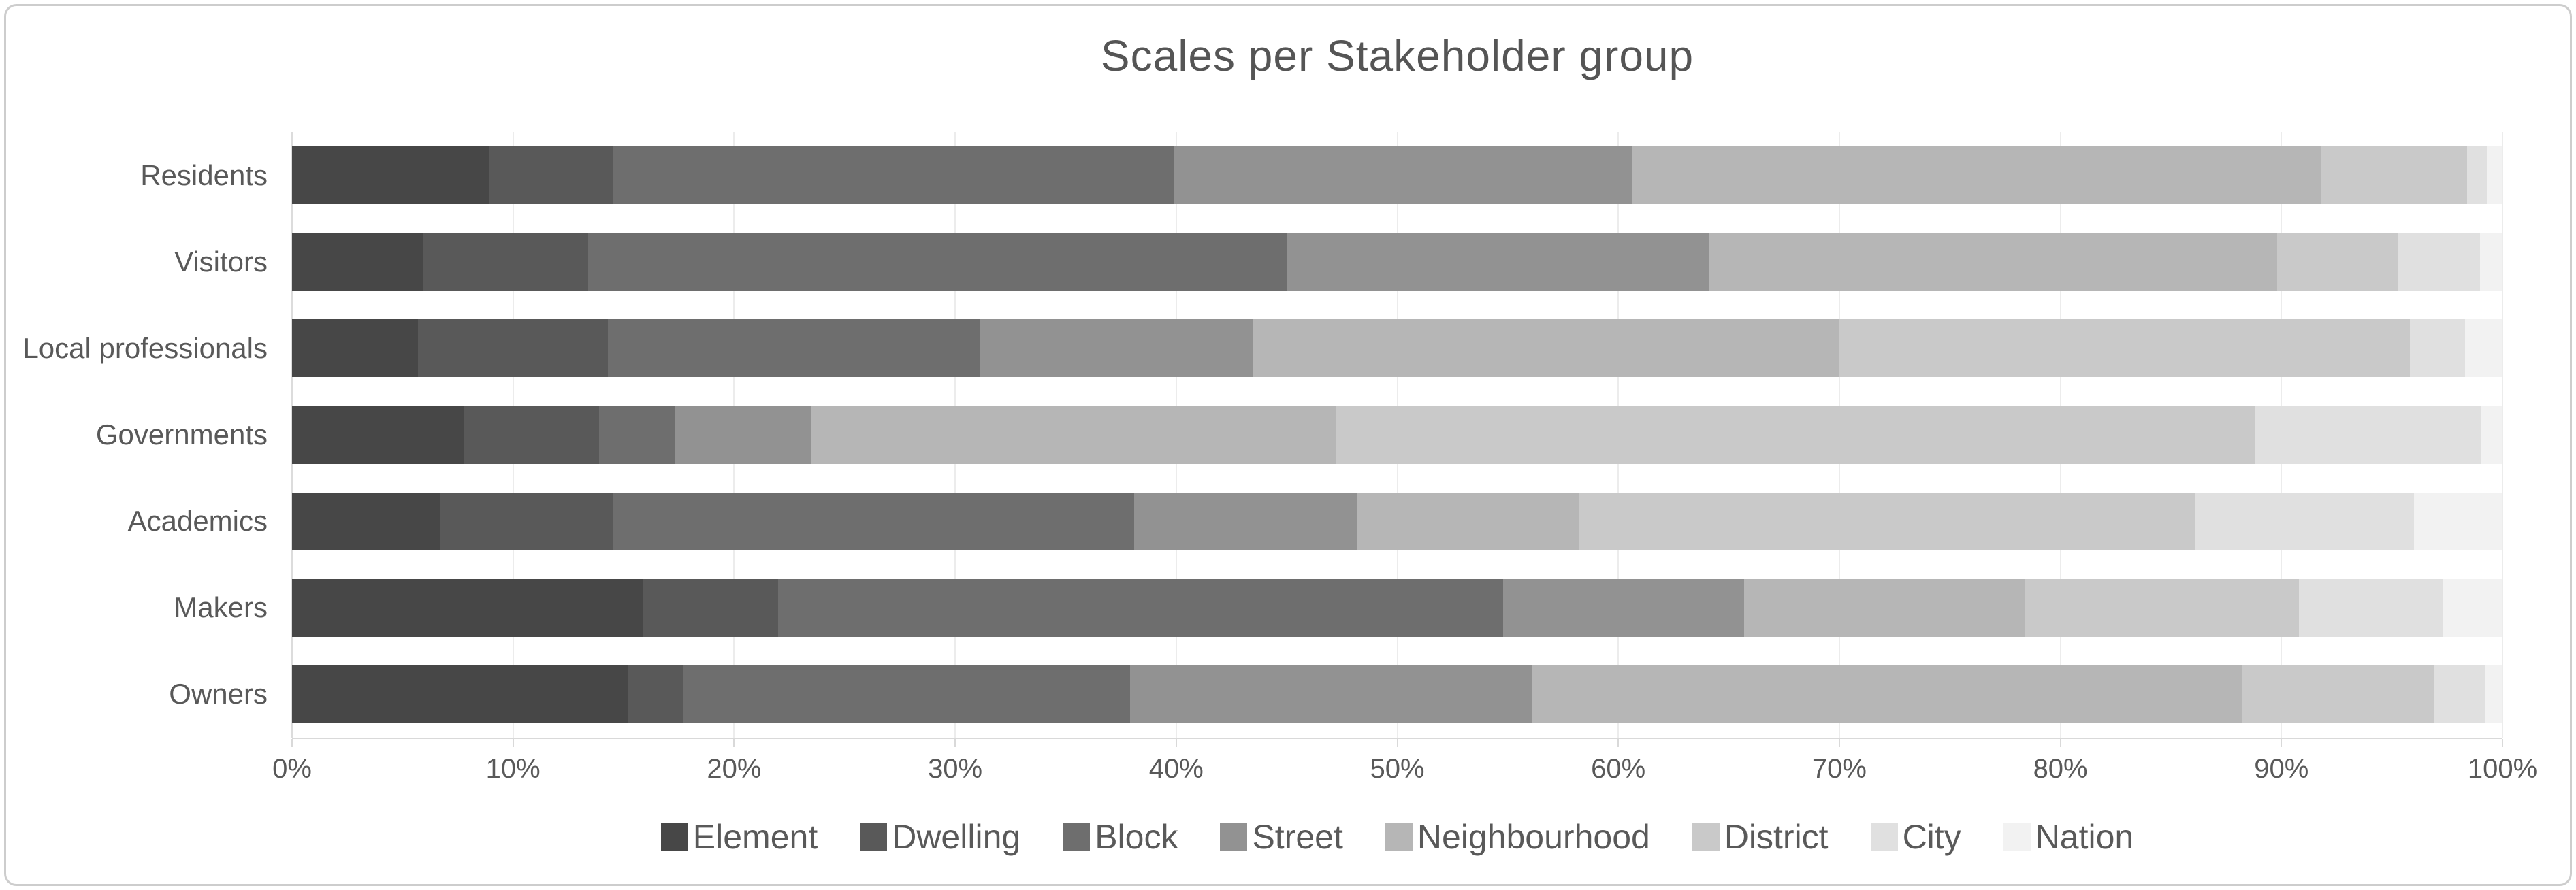  I want to click on stacked-bar-residents, so click(1397, 175).